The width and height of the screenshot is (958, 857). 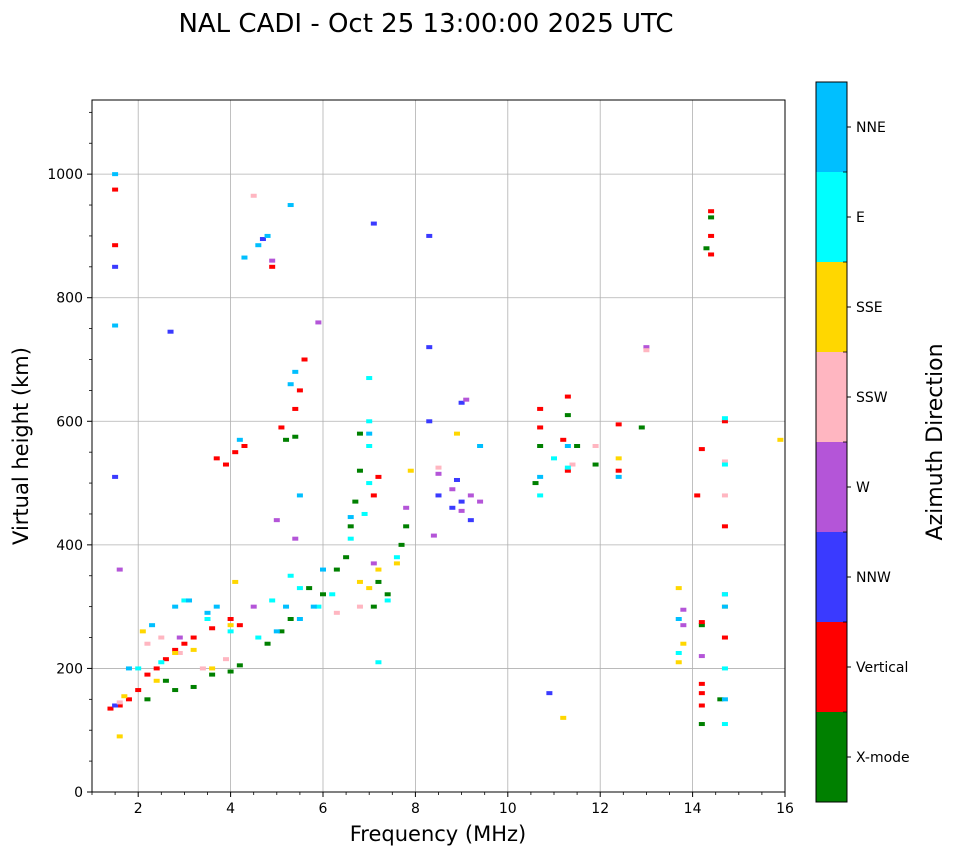 I want to click on x-tick-label: 6, so click(x=323, y=809).